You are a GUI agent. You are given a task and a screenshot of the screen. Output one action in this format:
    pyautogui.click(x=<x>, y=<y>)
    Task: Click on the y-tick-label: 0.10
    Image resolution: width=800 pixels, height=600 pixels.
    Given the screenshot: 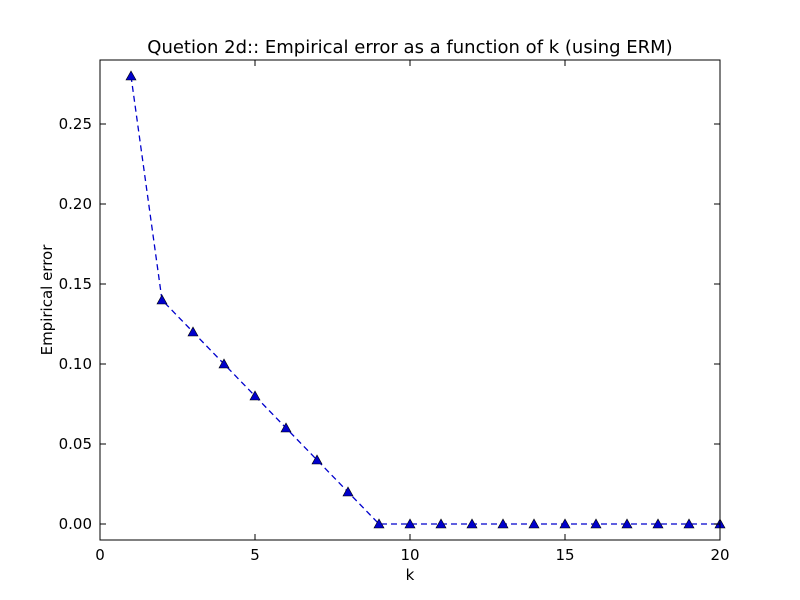 What is the action you would take?
    pyautogui.click(x=75, y=364)
    